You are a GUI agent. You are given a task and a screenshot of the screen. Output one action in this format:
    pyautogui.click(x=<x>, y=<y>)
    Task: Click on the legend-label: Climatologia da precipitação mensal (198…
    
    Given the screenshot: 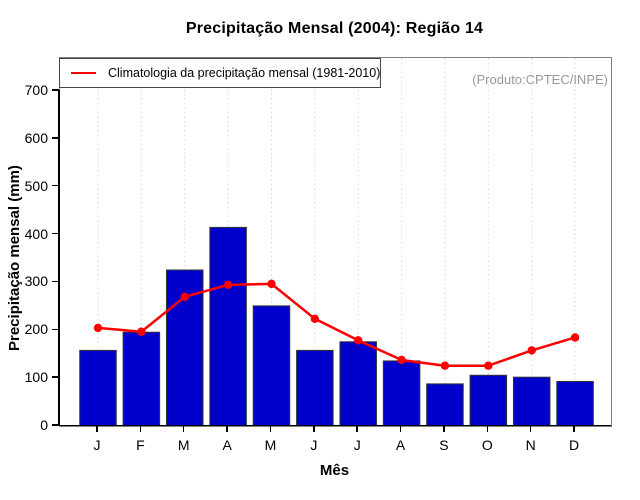 What is the action you would take?
    pyautogui.click(x=244, y=73)
    